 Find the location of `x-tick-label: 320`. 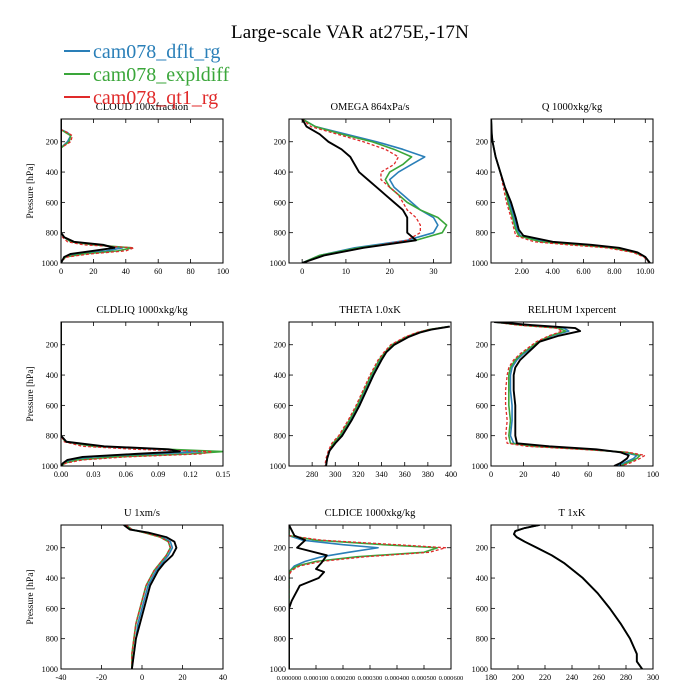

x-tick-label: 320 is located at coordinates (358, 474).